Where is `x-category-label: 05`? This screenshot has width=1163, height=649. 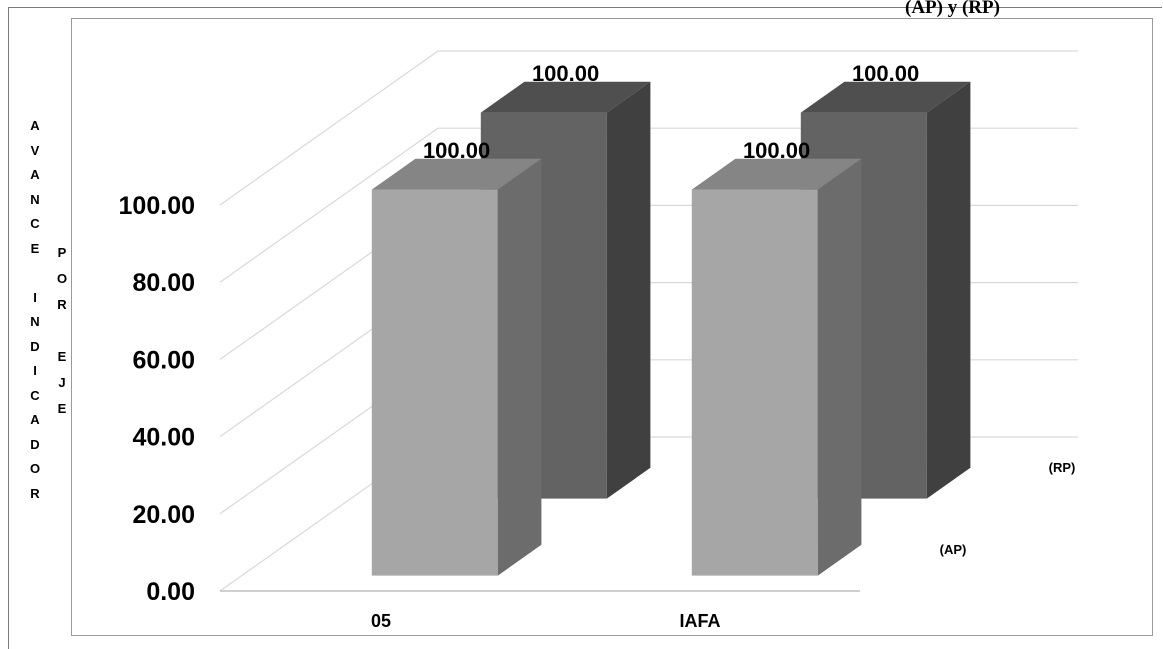
x-category-label: 05 is located at coordinates (381, 621).